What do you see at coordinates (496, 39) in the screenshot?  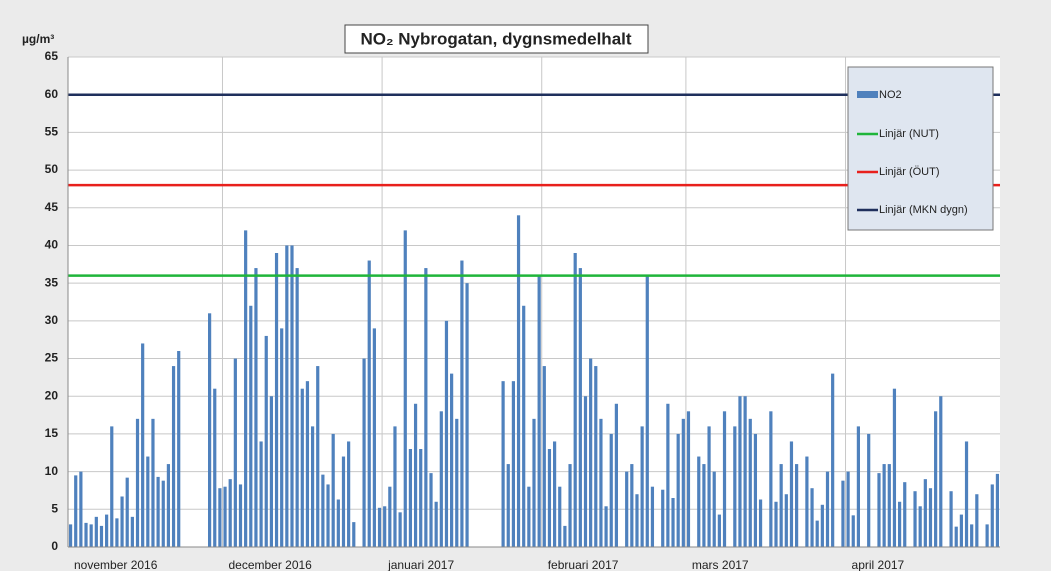 I see `title-box` at bounding box center [496, 39].